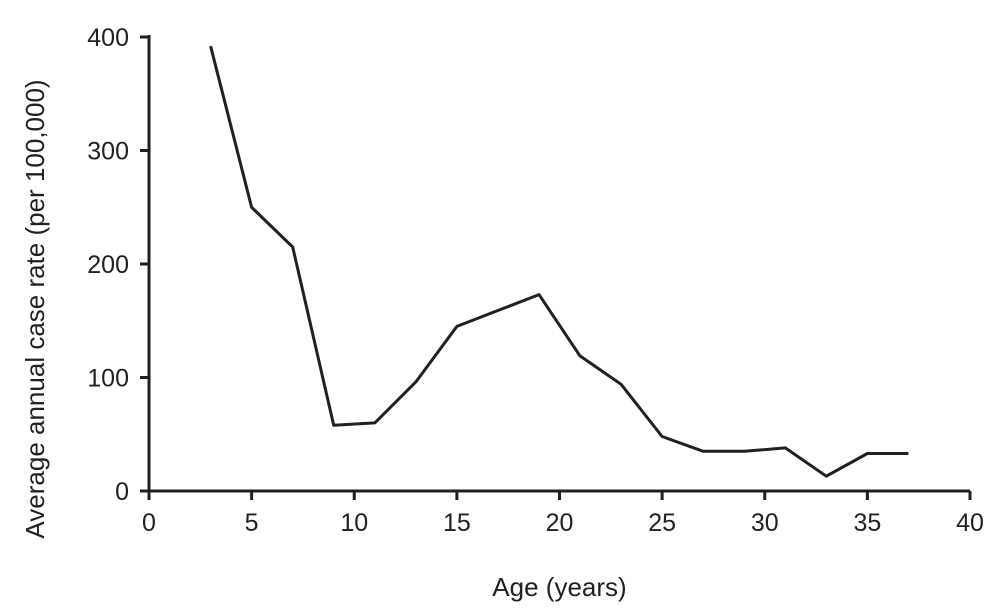 Image resolution: width=1000 pixels, height=613 pixels. What do you see at coordinates (867, 523) in the screenshot?
I see `x-tick-label: 35` at bounding box center [867, 523].